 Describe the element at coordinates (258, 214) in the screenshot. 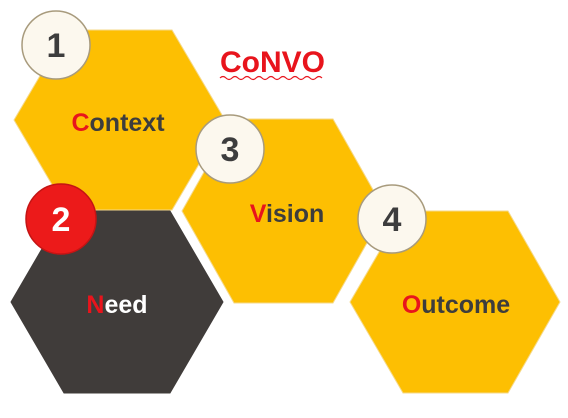

I see `hexagon-vision-initial: V` at that location.